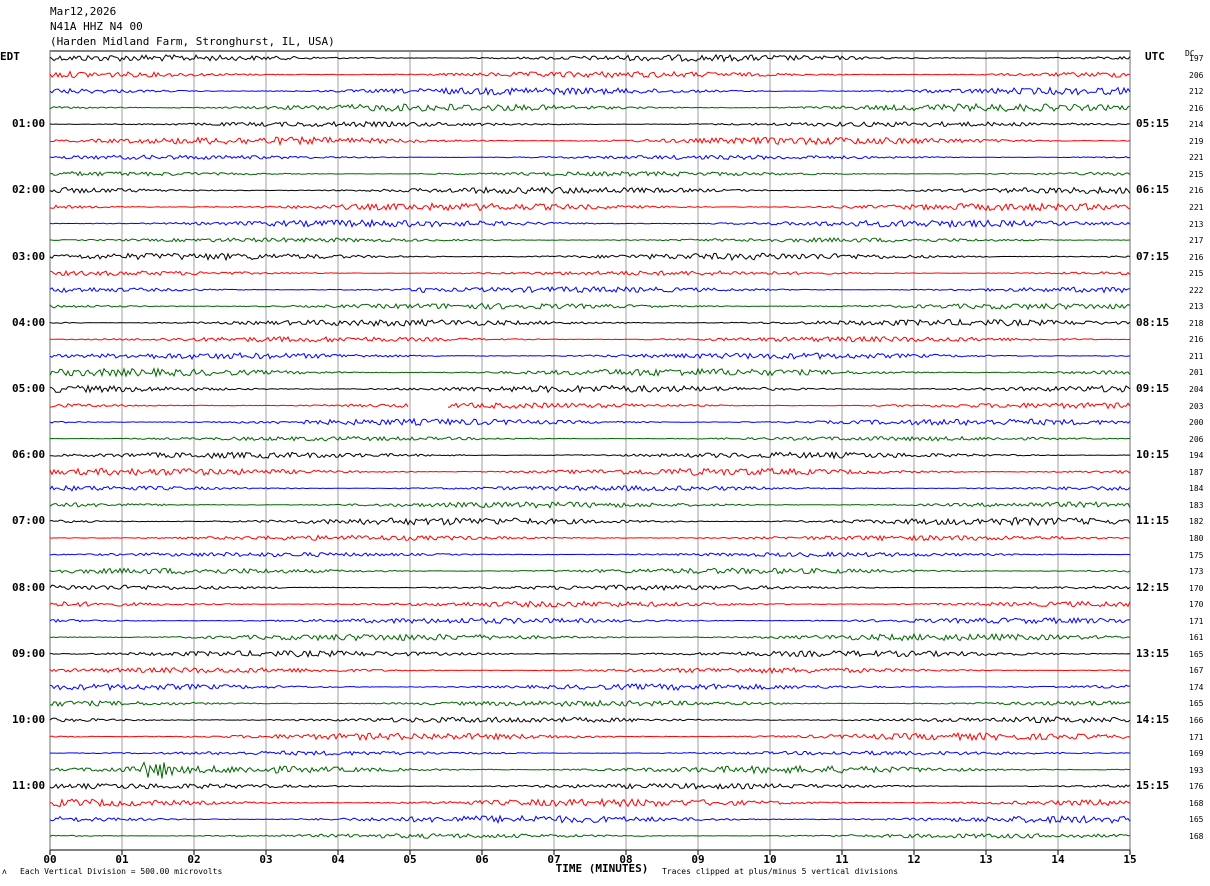  Describe the element at coordinates (29, 587) in the screenshot. I see `left-hour-label: 08:00` at that location.